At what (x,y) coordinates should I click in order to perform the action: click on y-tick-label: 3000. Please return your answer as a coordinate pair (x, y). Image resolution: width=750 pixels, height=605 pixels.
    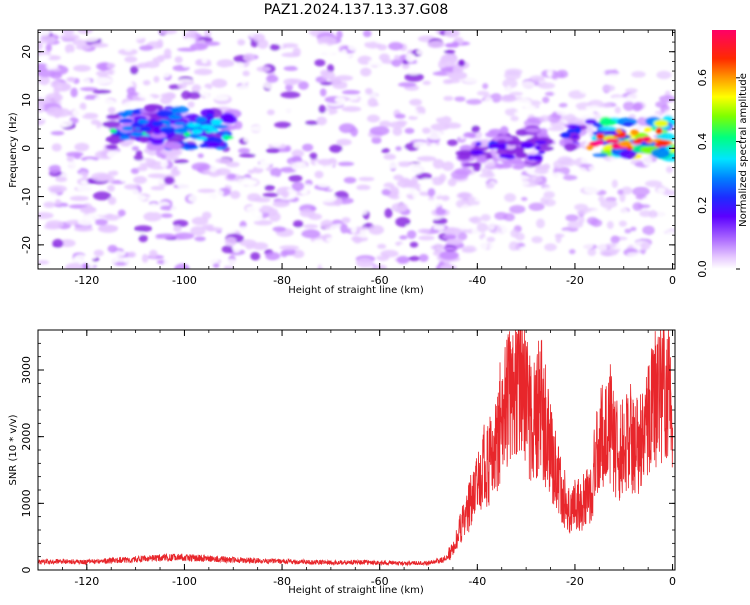
    Looking at the image, I should click on (26, 370).